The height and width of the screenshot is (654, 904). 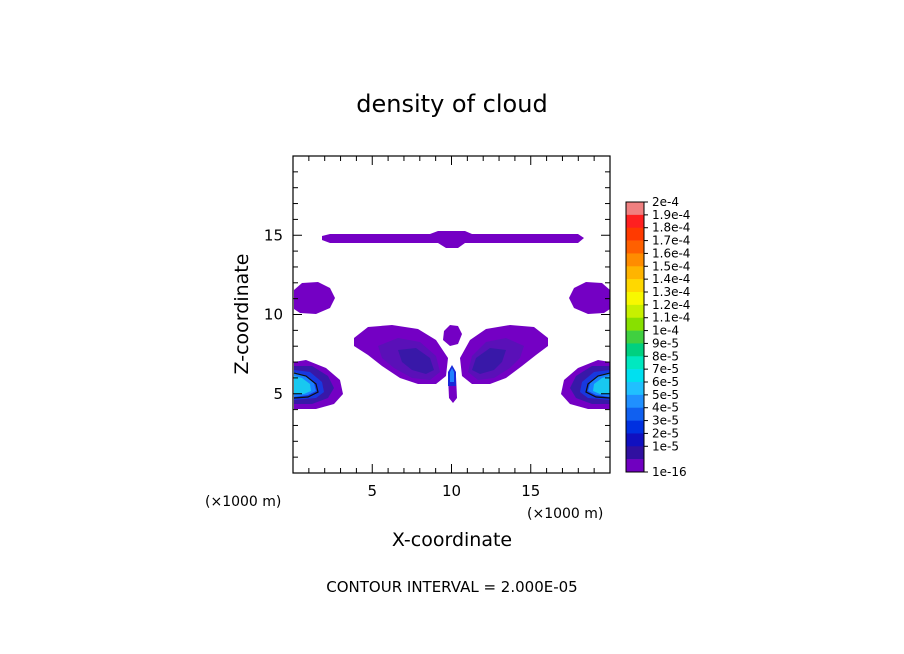 What do you see at coordinates (452, 320) in the screenshot?
I see `plot-area` at bounding box center [452, 320].